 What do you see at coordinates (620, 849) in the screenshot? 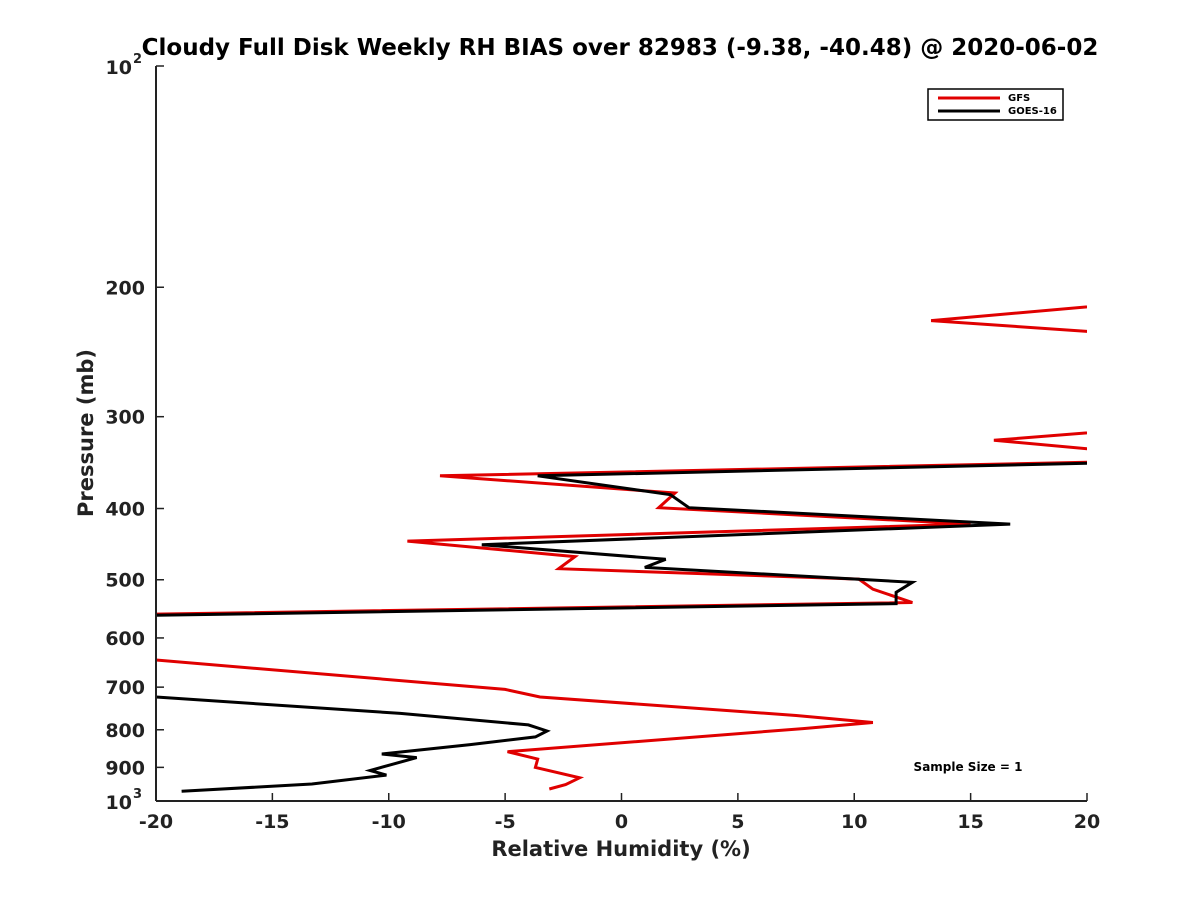
I see `x-axis-label: Relative Humidity (%)` at bounding box center [620, 849].